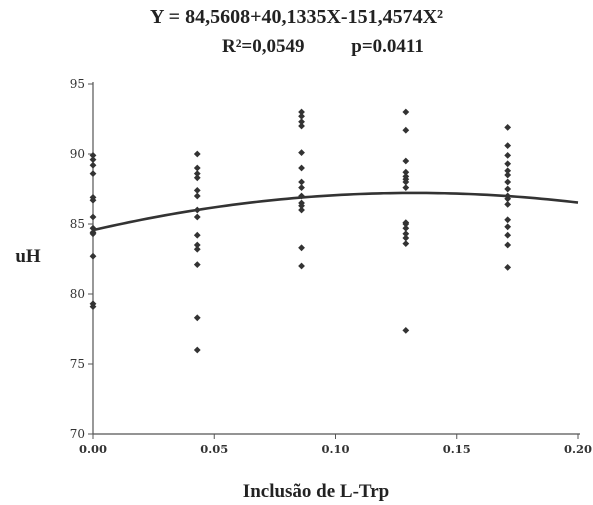 The height and width of the screenshot is (505, 593). I want to click on x-tick-label: 0.10, so click(335, 449).